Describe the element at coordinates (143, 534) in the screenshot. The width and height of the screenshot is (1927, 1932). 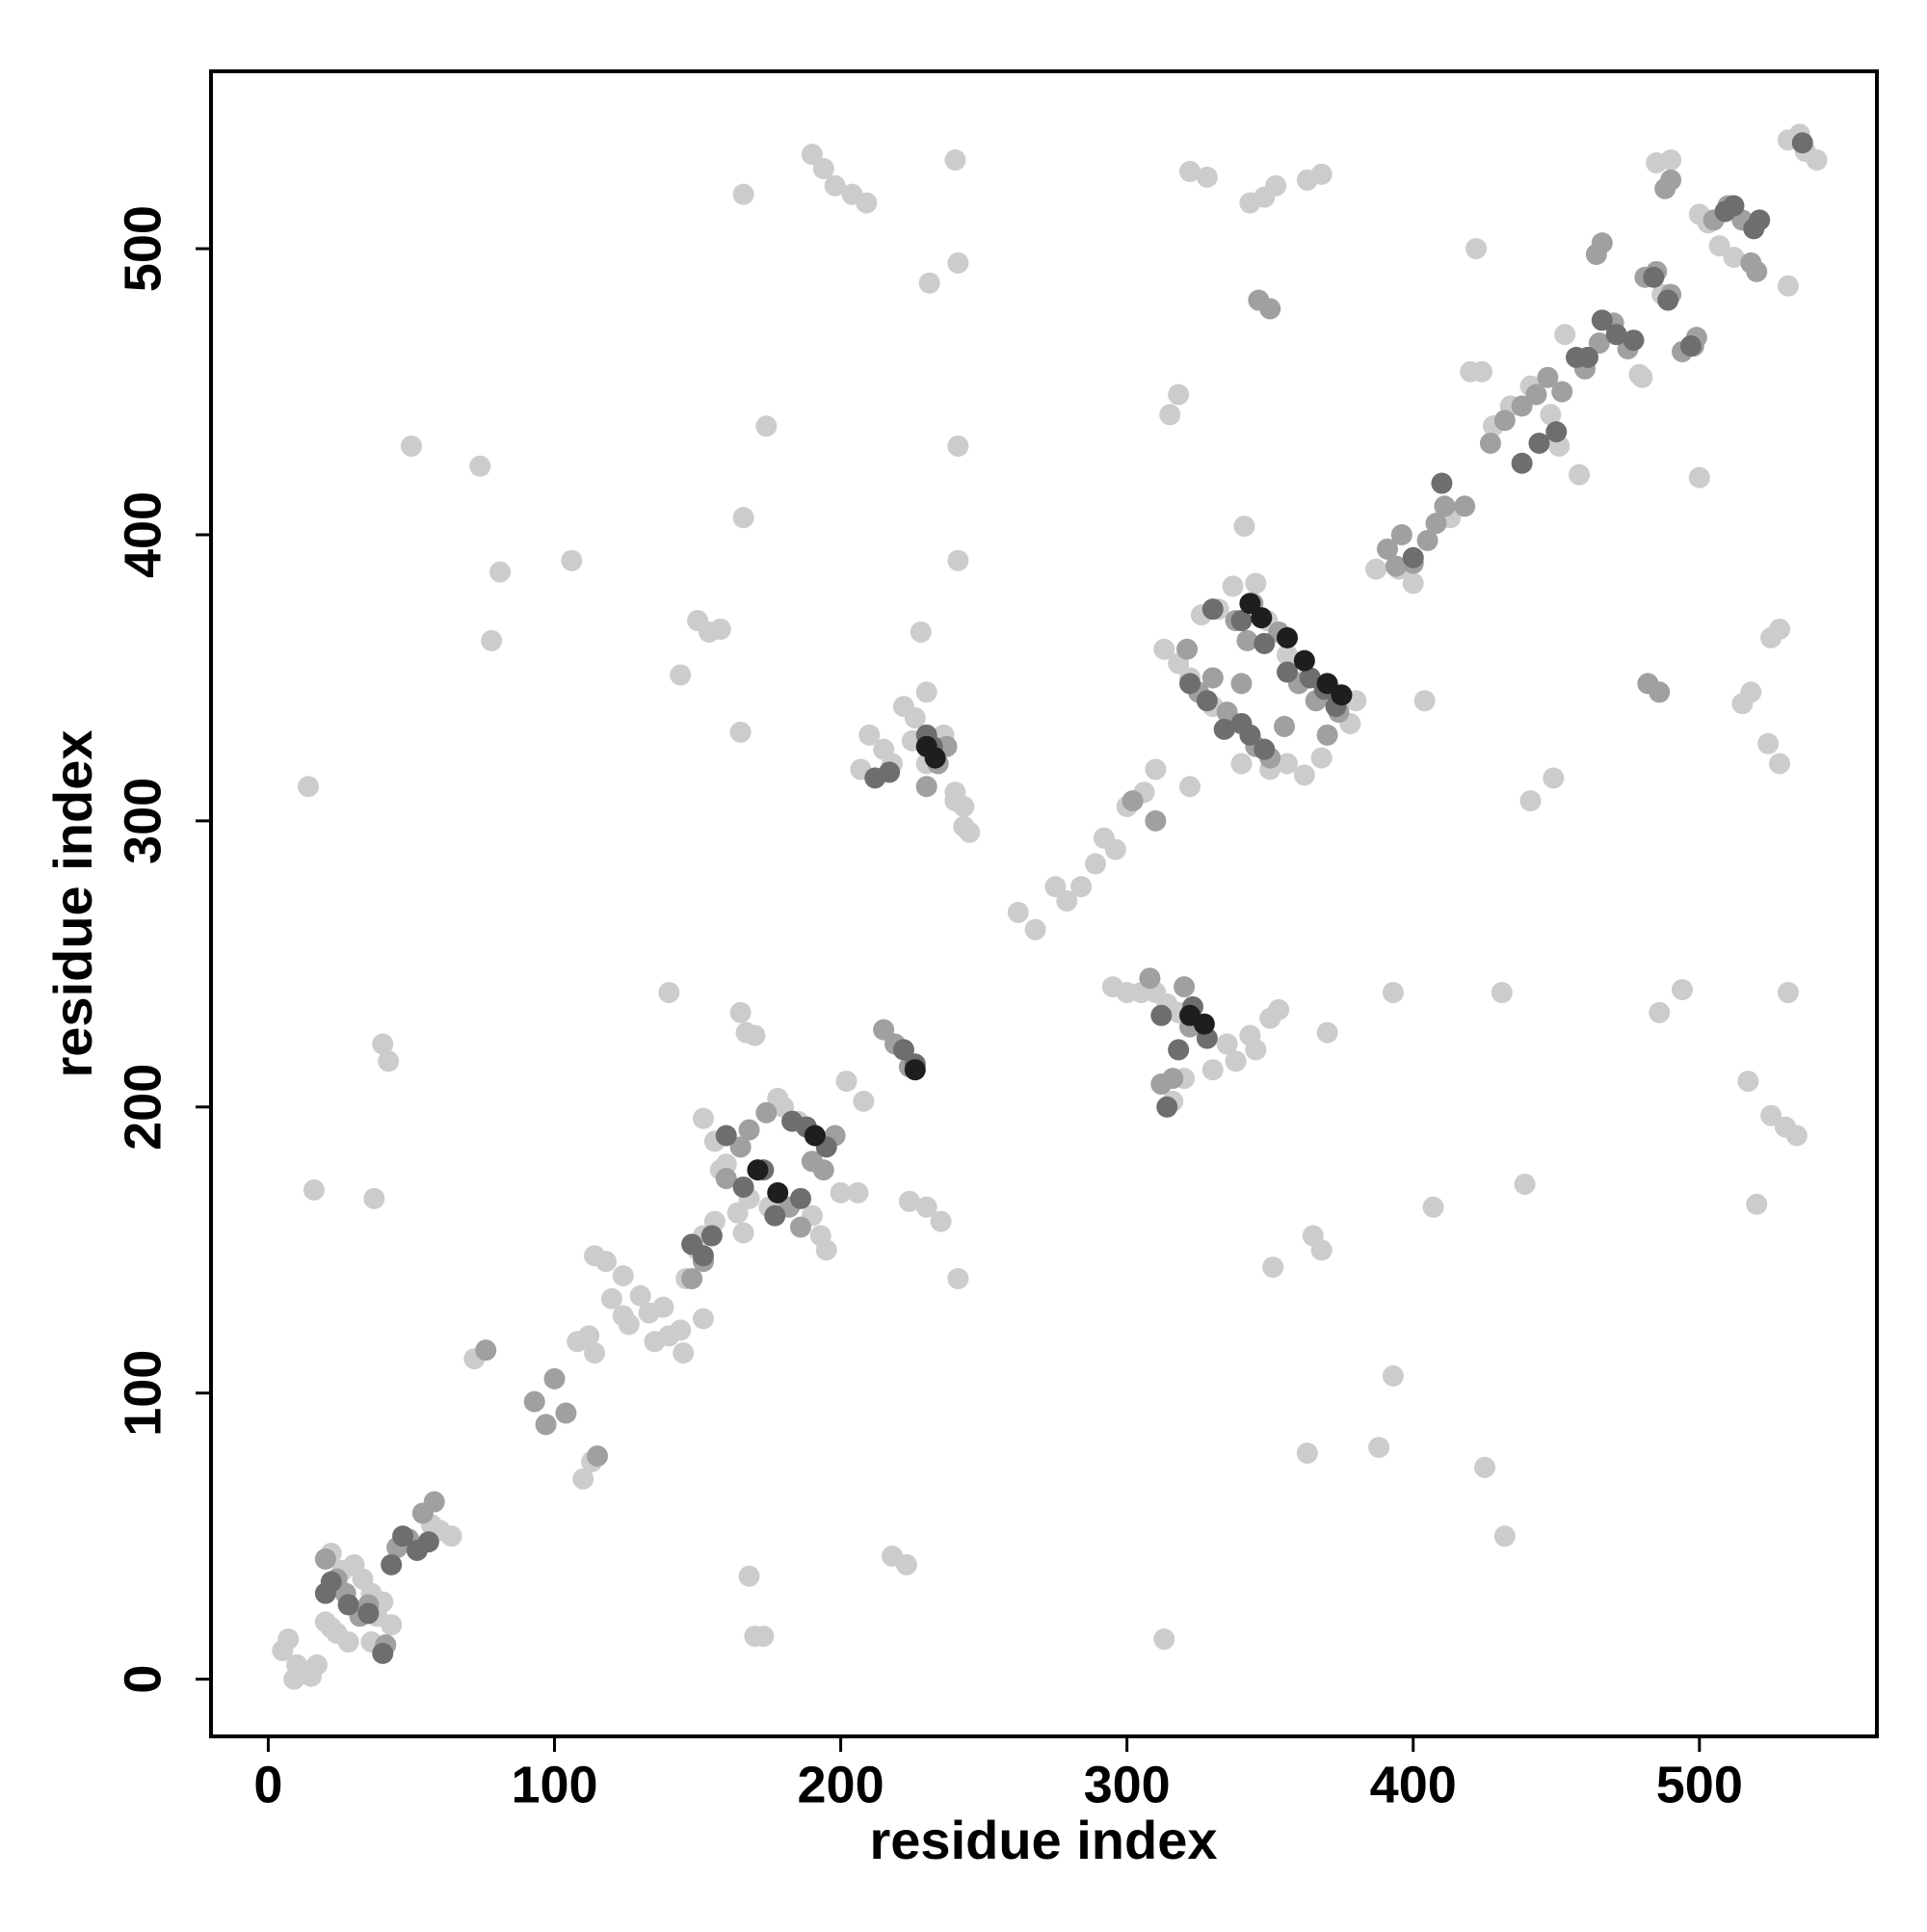
I see `y-tick-label: 400` at that location.